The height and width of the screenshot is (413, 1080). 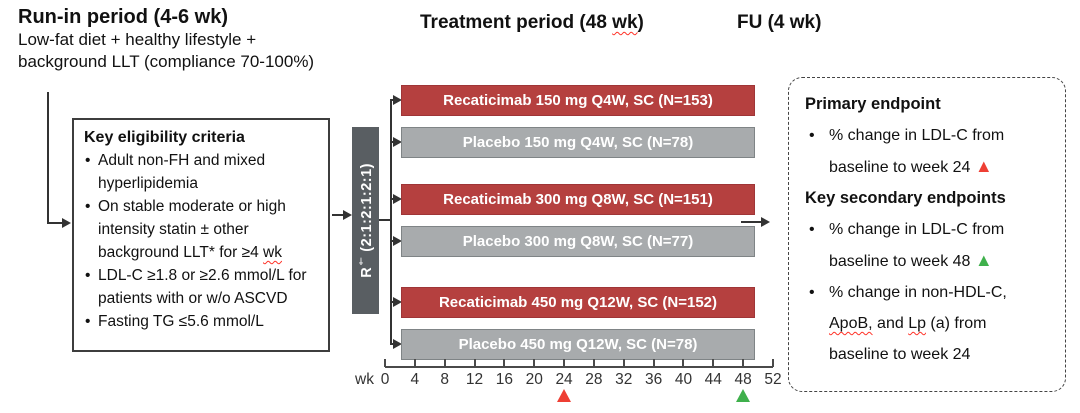 What do you see at coordinates (624, 379) in the screenshot?
I see `axis-week-label: 32` at bounding box center [624, 379].